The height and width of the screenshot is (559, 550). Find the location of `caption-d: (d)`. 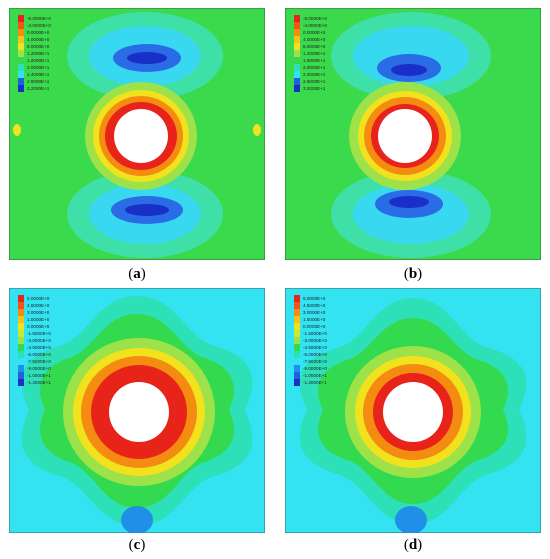

caption-d: (d) is located at coordinates (413, 545).